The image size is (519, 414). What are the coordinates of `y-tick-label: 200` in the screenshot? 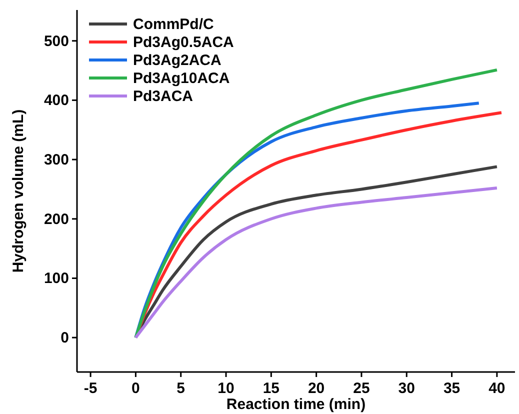 It's located at (56, 219).